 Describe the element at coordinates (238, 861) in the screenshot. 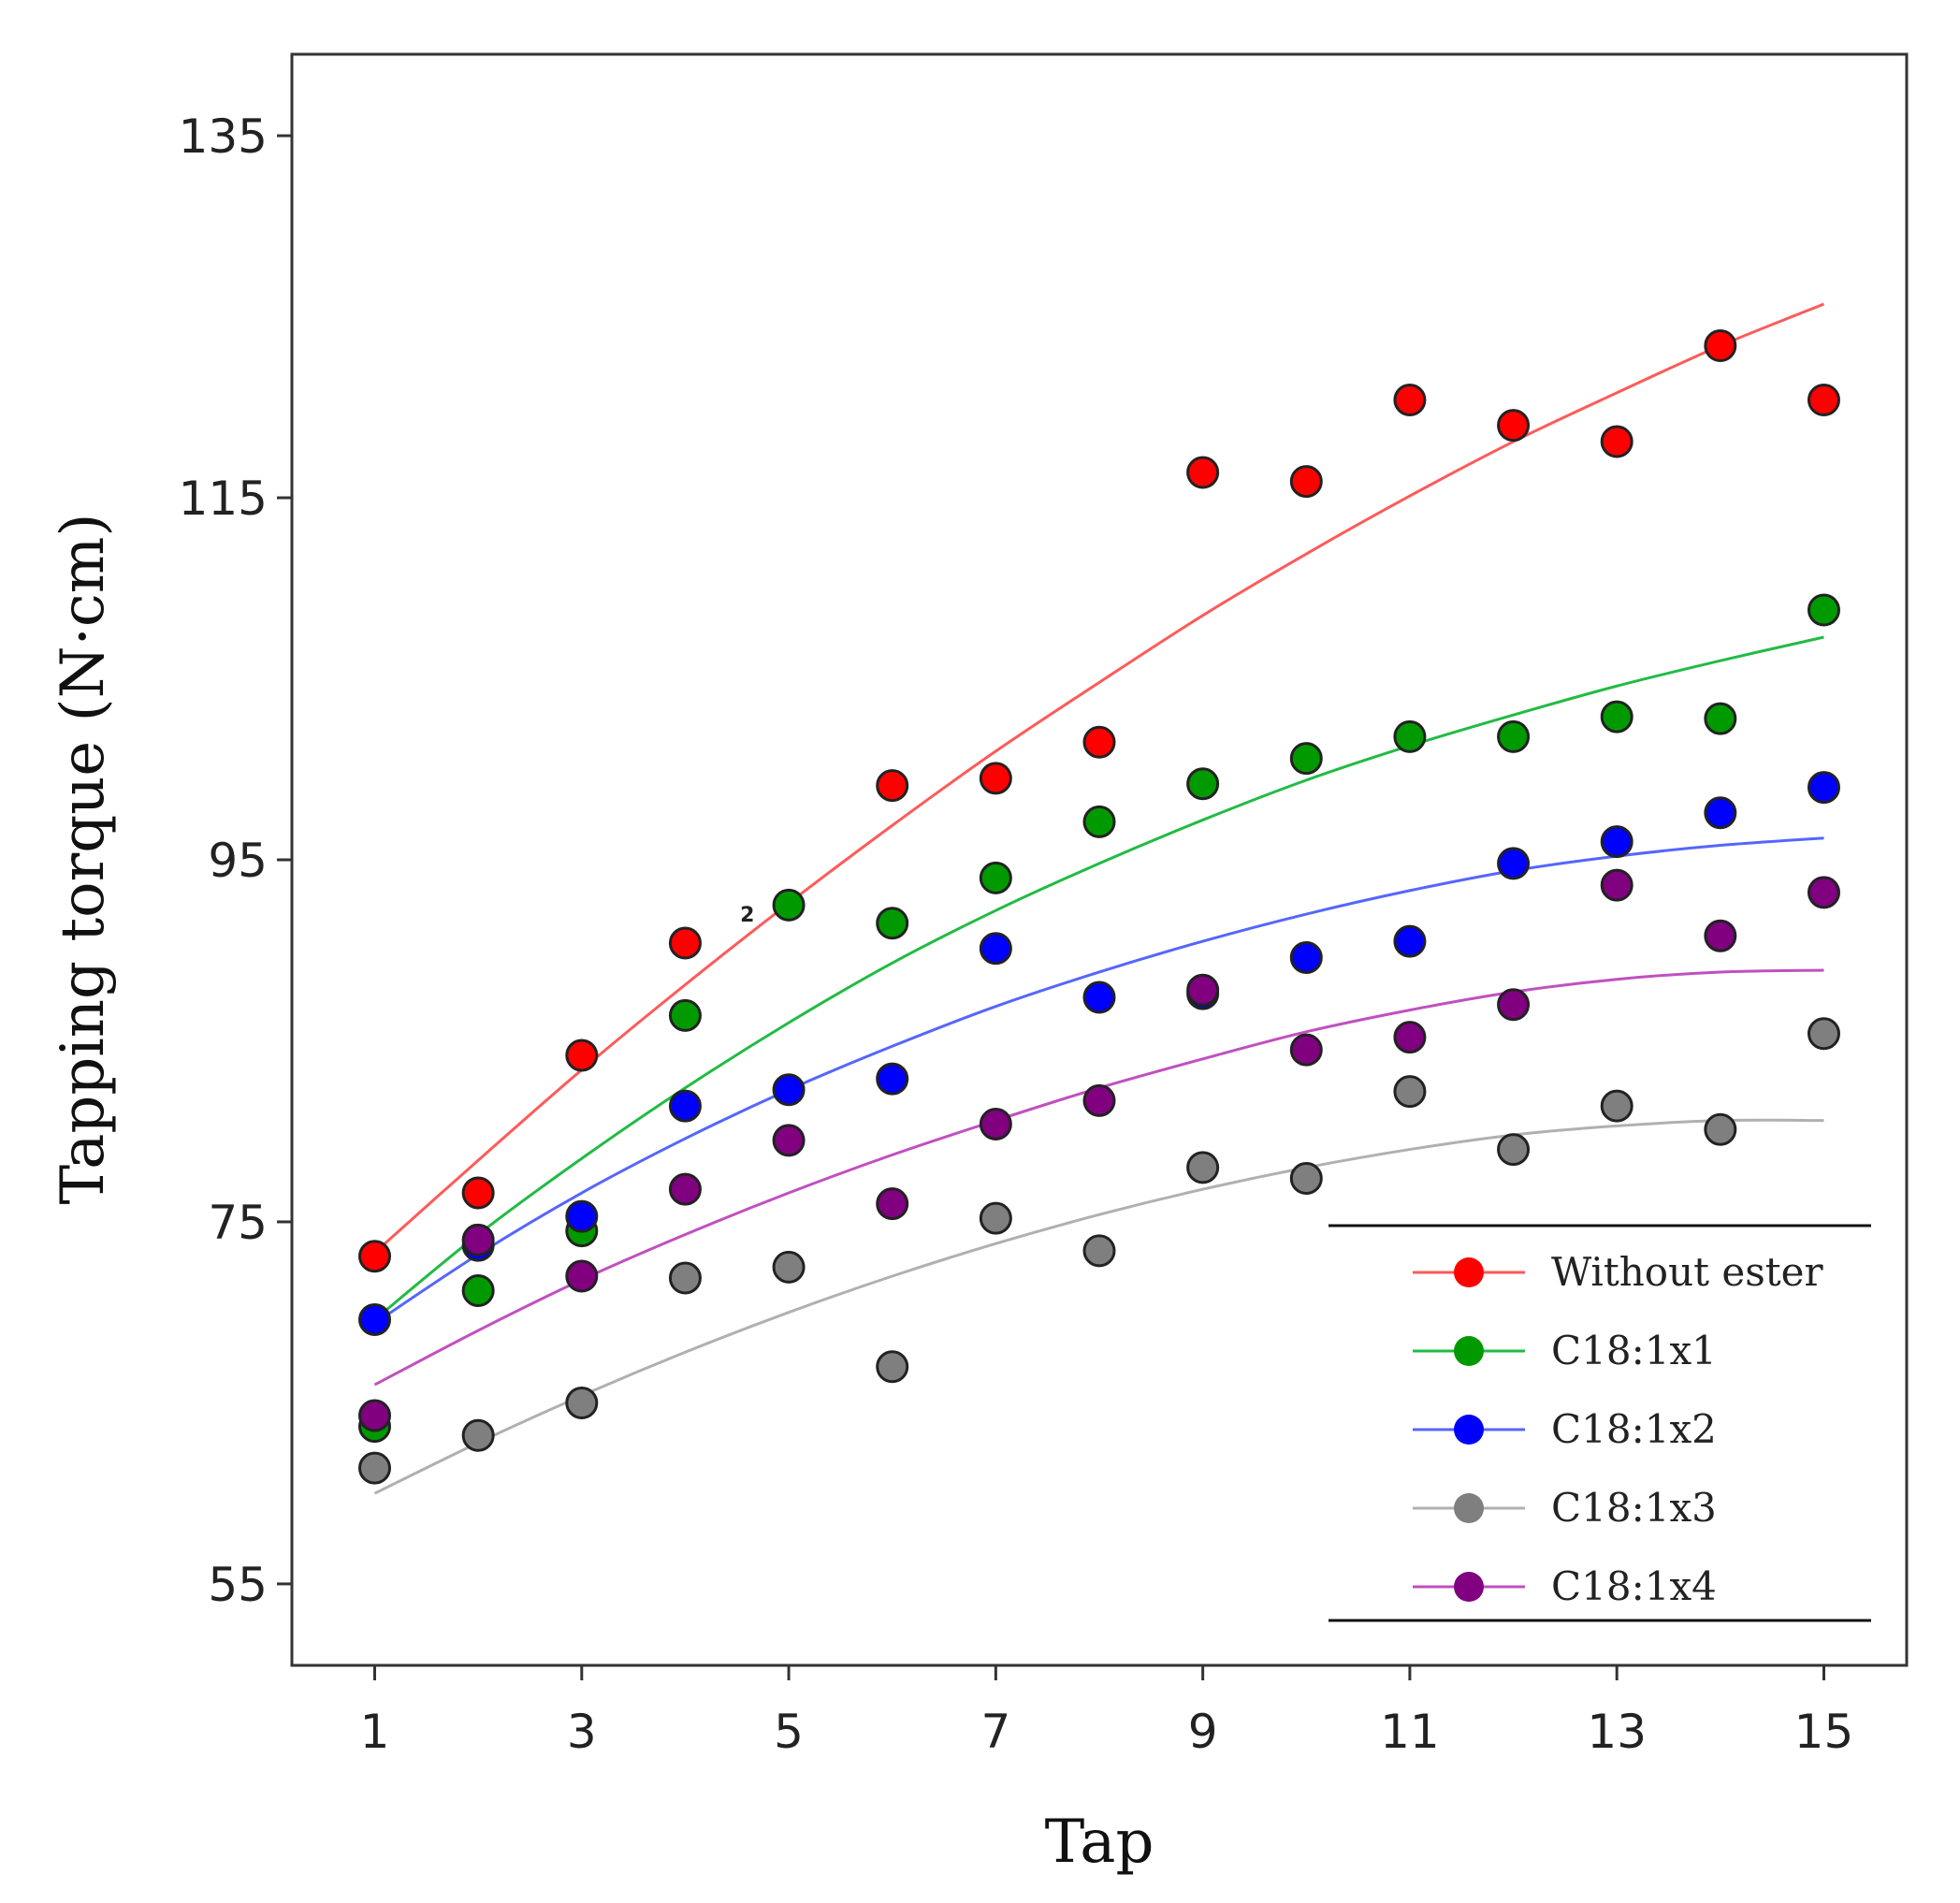

I see `y-tick-label: 95` at that location.